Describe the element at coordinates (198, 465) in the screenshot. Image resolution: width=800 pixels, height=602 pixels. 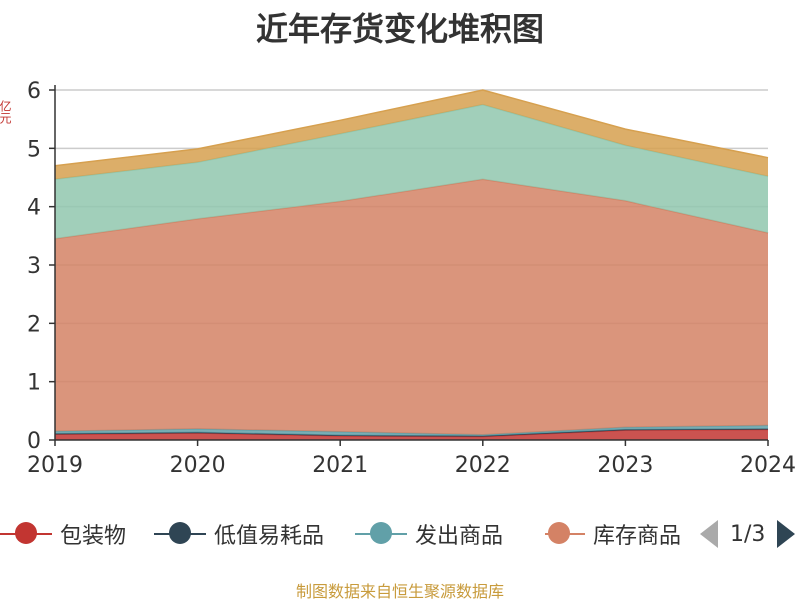
I see `x-tick-label: 2020` at that location.